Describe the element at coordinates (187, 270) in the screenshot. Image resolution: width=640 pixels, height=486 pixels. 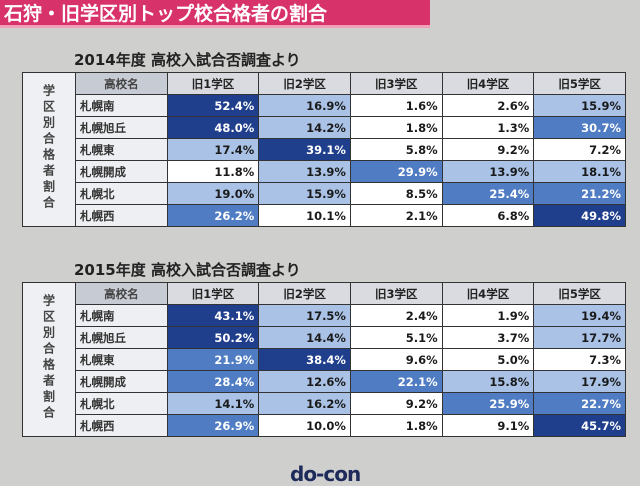
I see `table-caption: 2015年度 高校入試合否調査より` at that location.